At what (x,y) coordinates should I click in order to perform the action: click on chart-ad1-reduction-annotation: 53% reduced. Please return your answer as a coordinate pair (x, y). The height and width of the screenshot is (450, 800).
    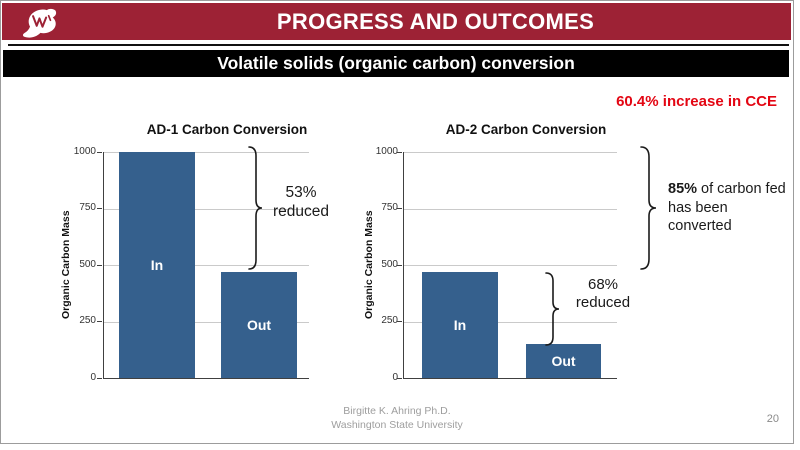
    Looking at the image, I should click on (301, 202).